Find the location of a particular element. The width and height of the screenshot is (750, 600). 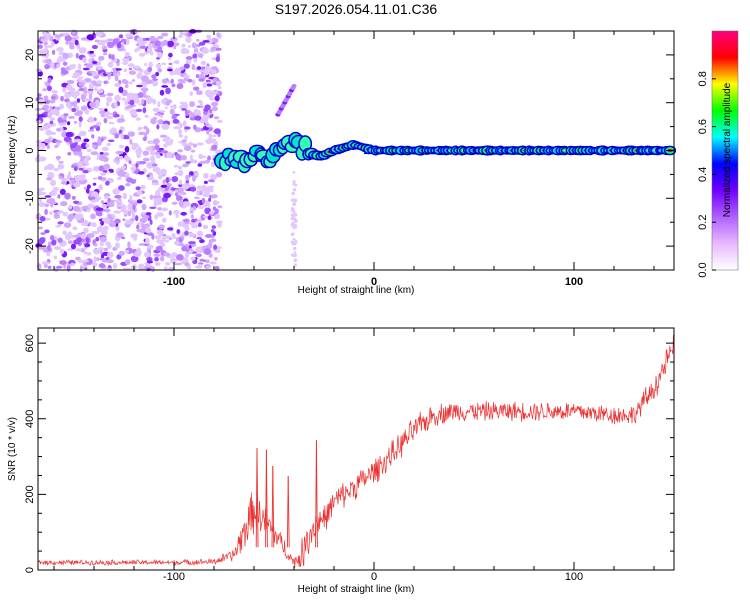

snr-spike is located at coordinates (288, 512).